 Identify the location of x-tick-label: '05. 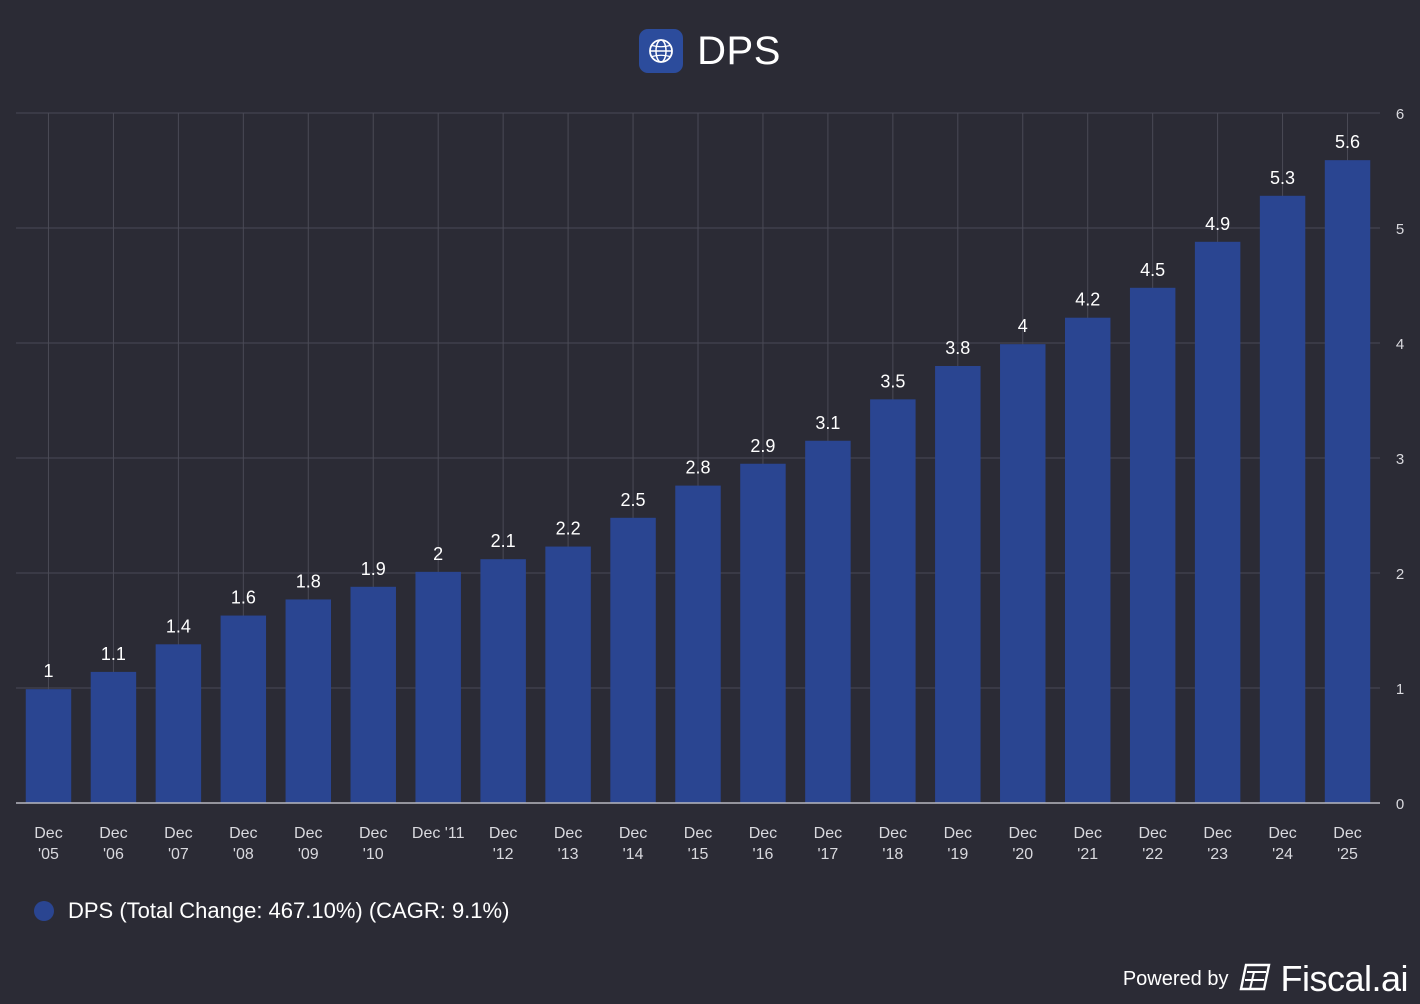
(48, 854).